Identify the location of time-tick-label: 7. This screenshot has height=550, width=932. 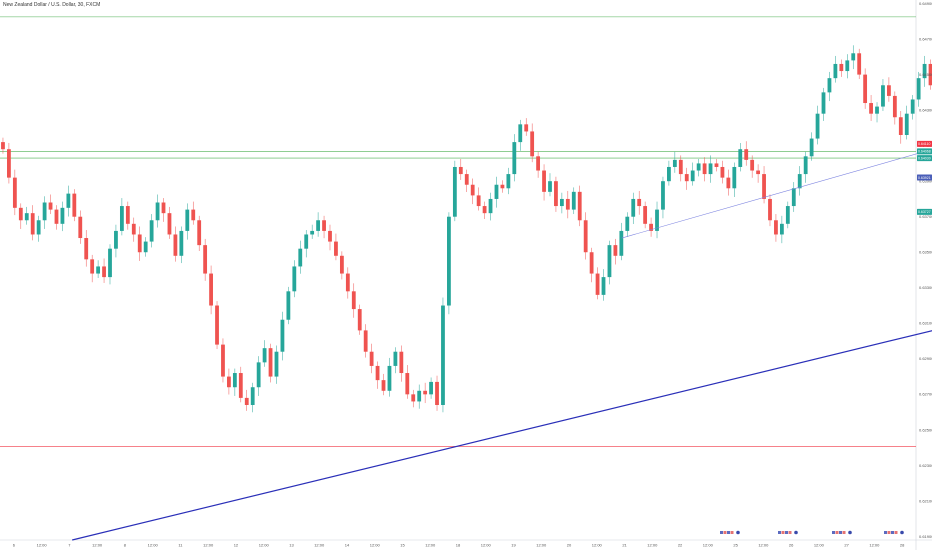
(69, 545).